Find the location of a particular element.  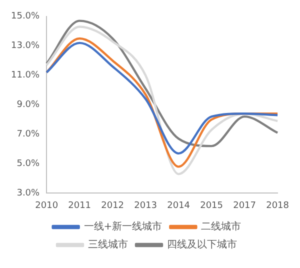

y-tick-label: 11.0% is located at coordinates (25, 75).